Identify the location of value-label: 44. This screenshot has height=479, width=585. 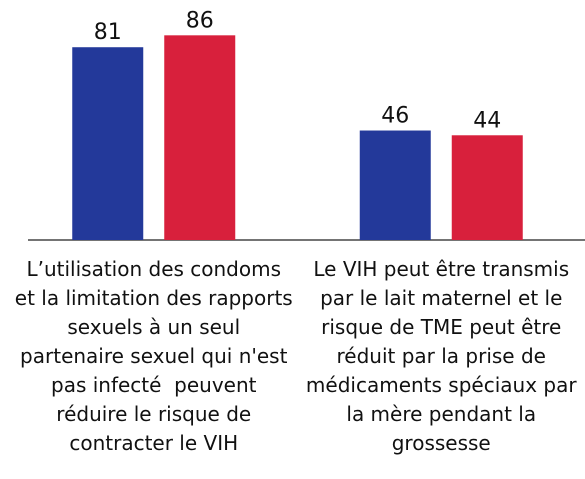
(487, 120).